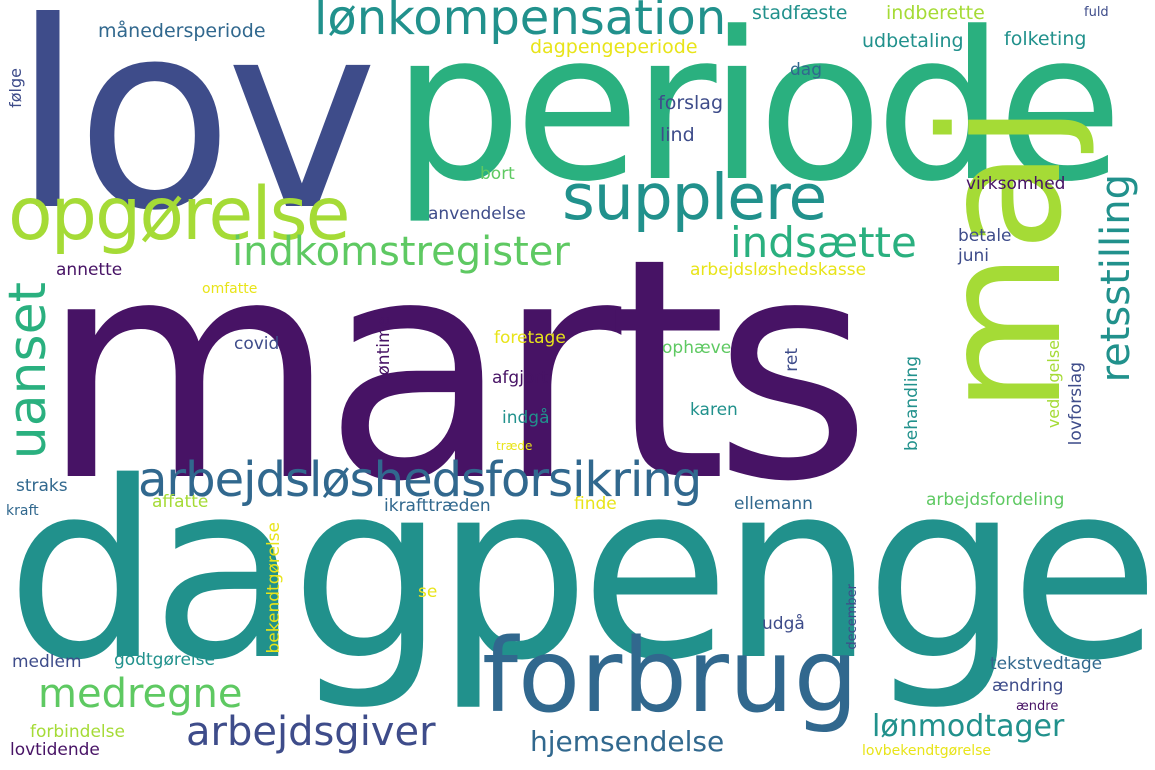 Image resolution: width=1155 pixels, height=770 pixels. Describe the element at coordinates (401, 252) in the screenshot. I see `word-indkomstregister: indkomstregister` at that location.